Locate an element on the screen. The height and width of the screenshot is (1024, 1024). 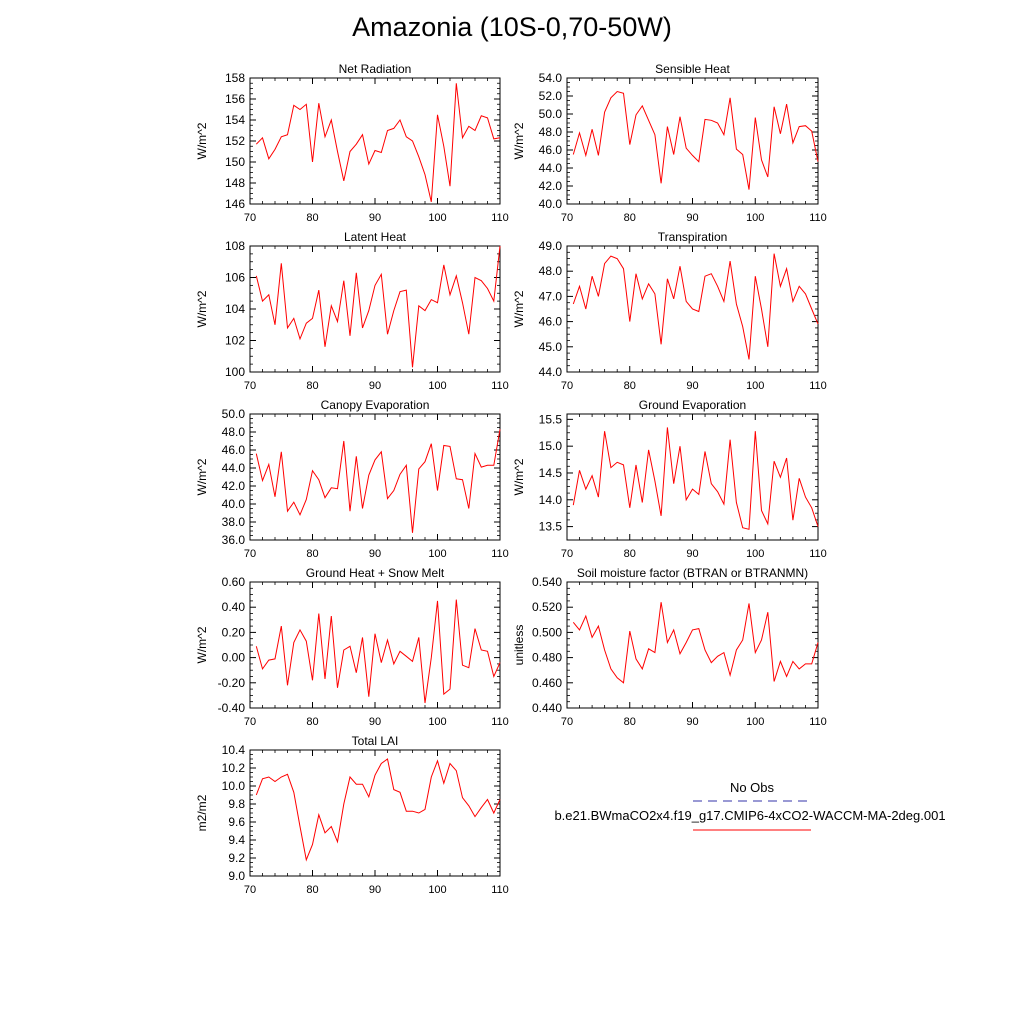
y-tick-label: 14.0 is located at coordinates (551, 500).